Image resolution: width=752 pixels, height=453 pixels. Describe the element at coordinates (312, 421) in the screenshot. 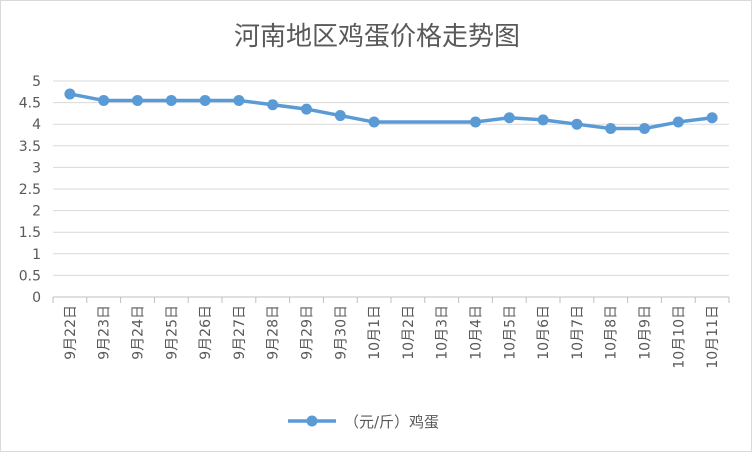

I see `legend-marker-icon` at that location.